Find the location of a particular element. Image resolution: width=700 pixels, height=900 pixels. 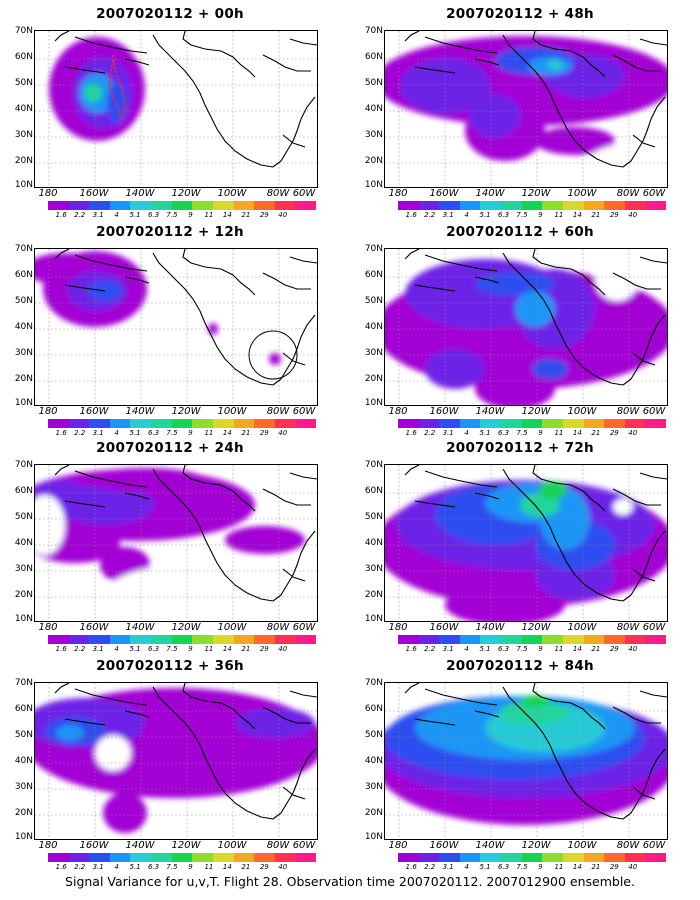

colorbar-label: 2.2 is located at coordinates (80, 215).